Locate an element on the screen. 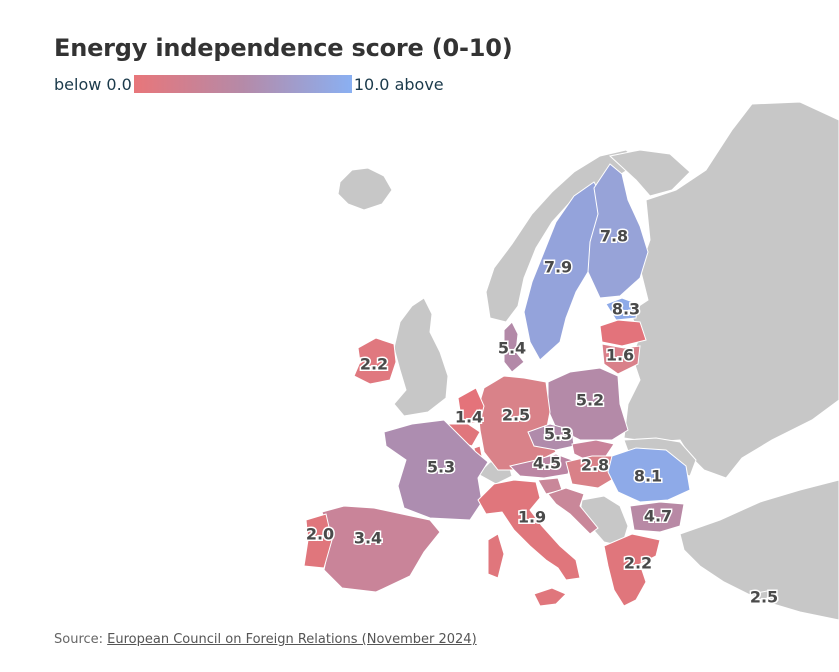 This screenshot has height=672, width=839. score-label-czechia: 5.3 is located at coordinates (558, 434).